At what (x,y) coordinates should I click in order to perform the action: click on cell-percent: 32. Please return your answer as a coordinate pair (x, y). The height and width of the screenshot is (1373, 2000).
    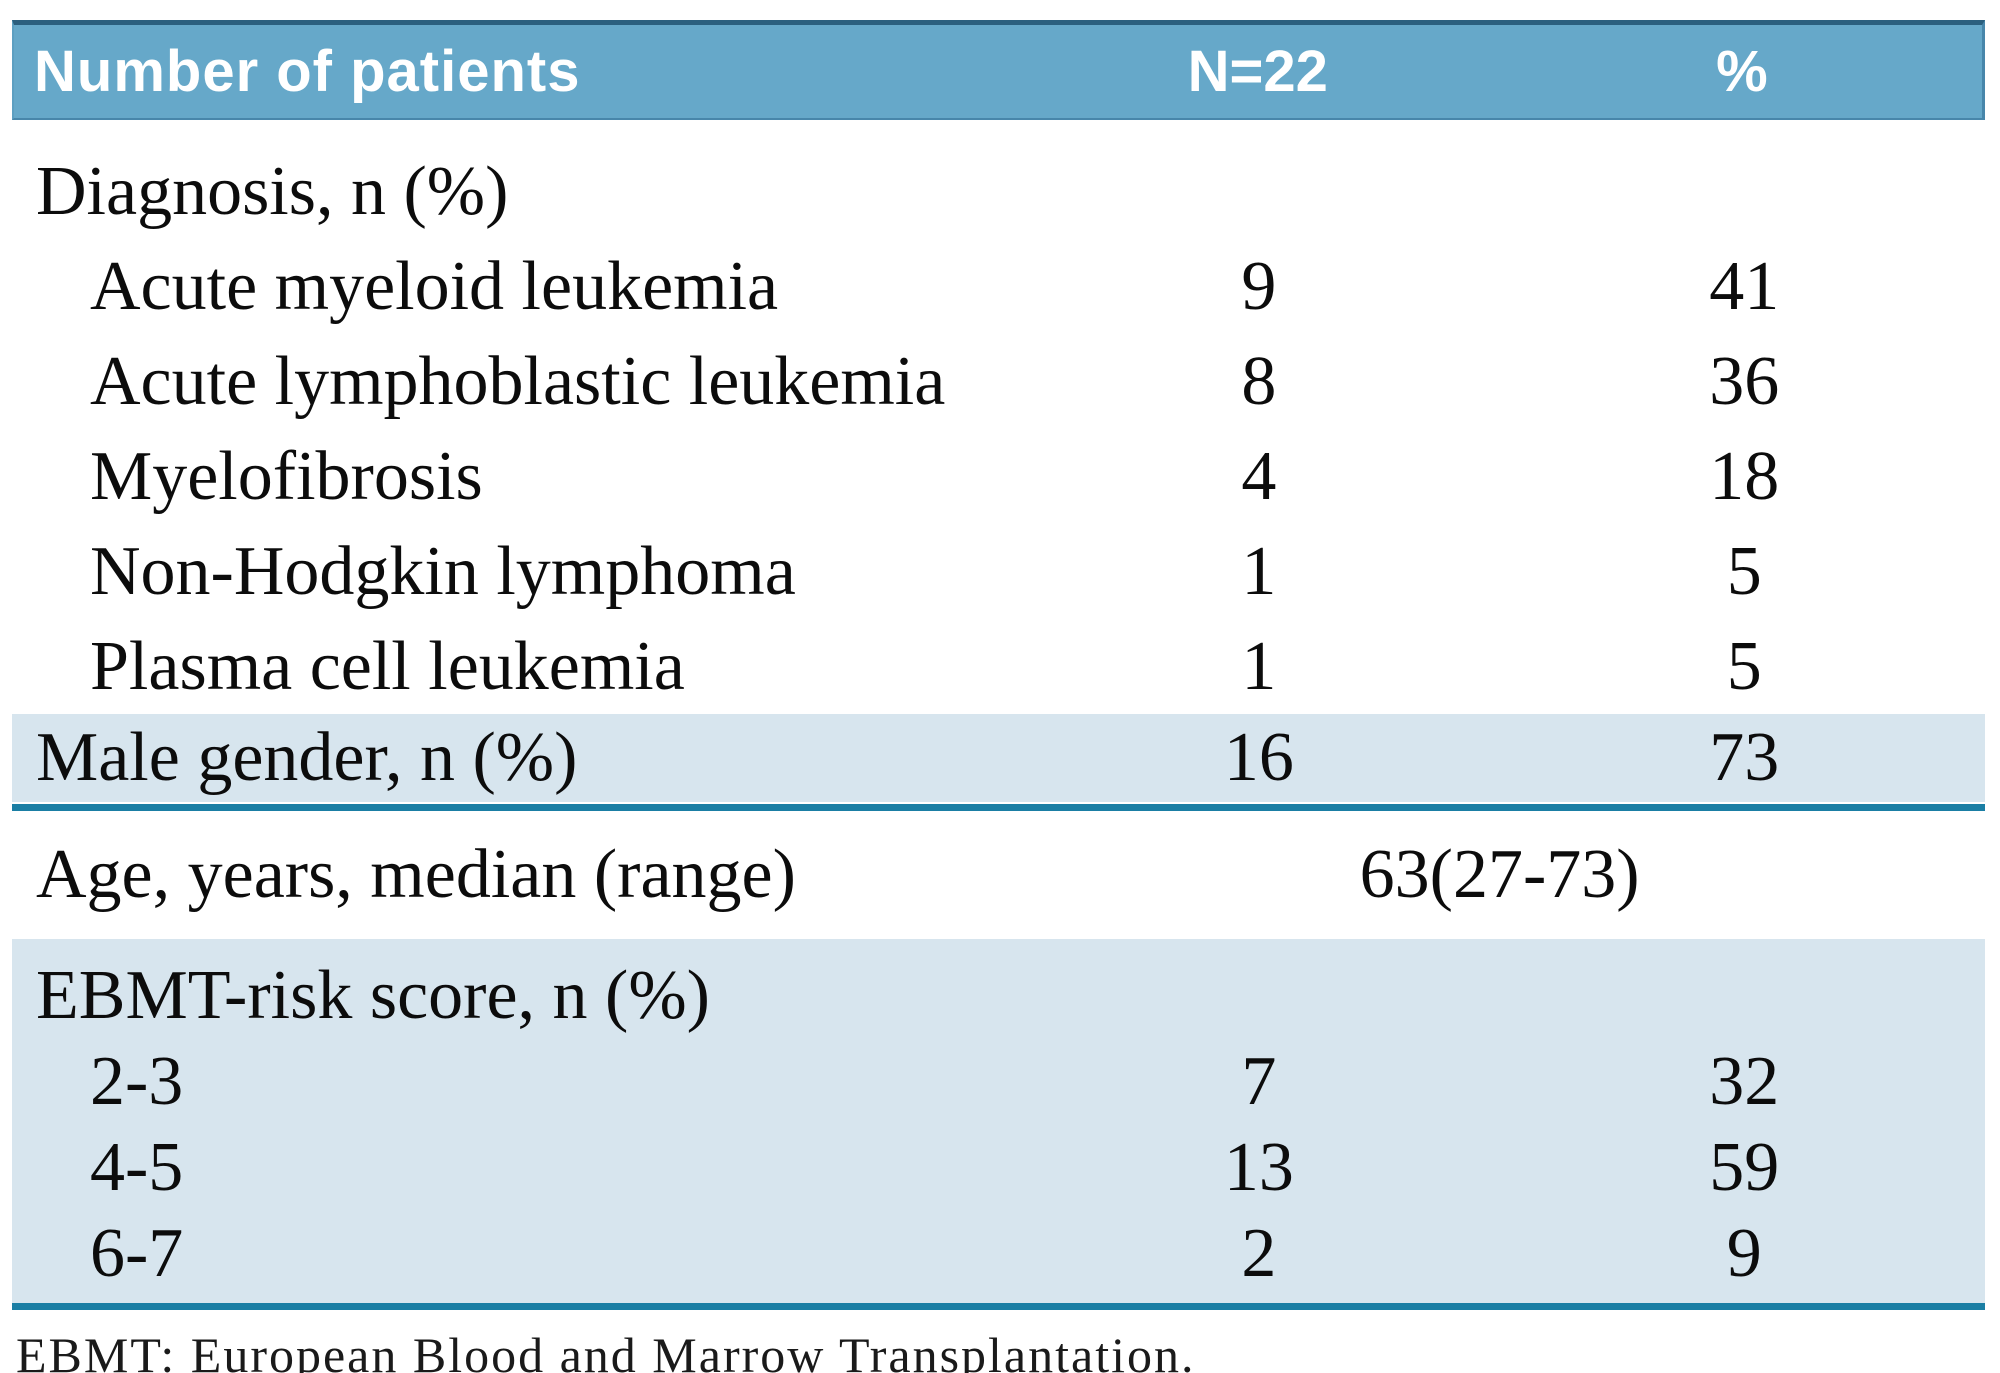
    Looking at the image, I should click on (1744, 1081).